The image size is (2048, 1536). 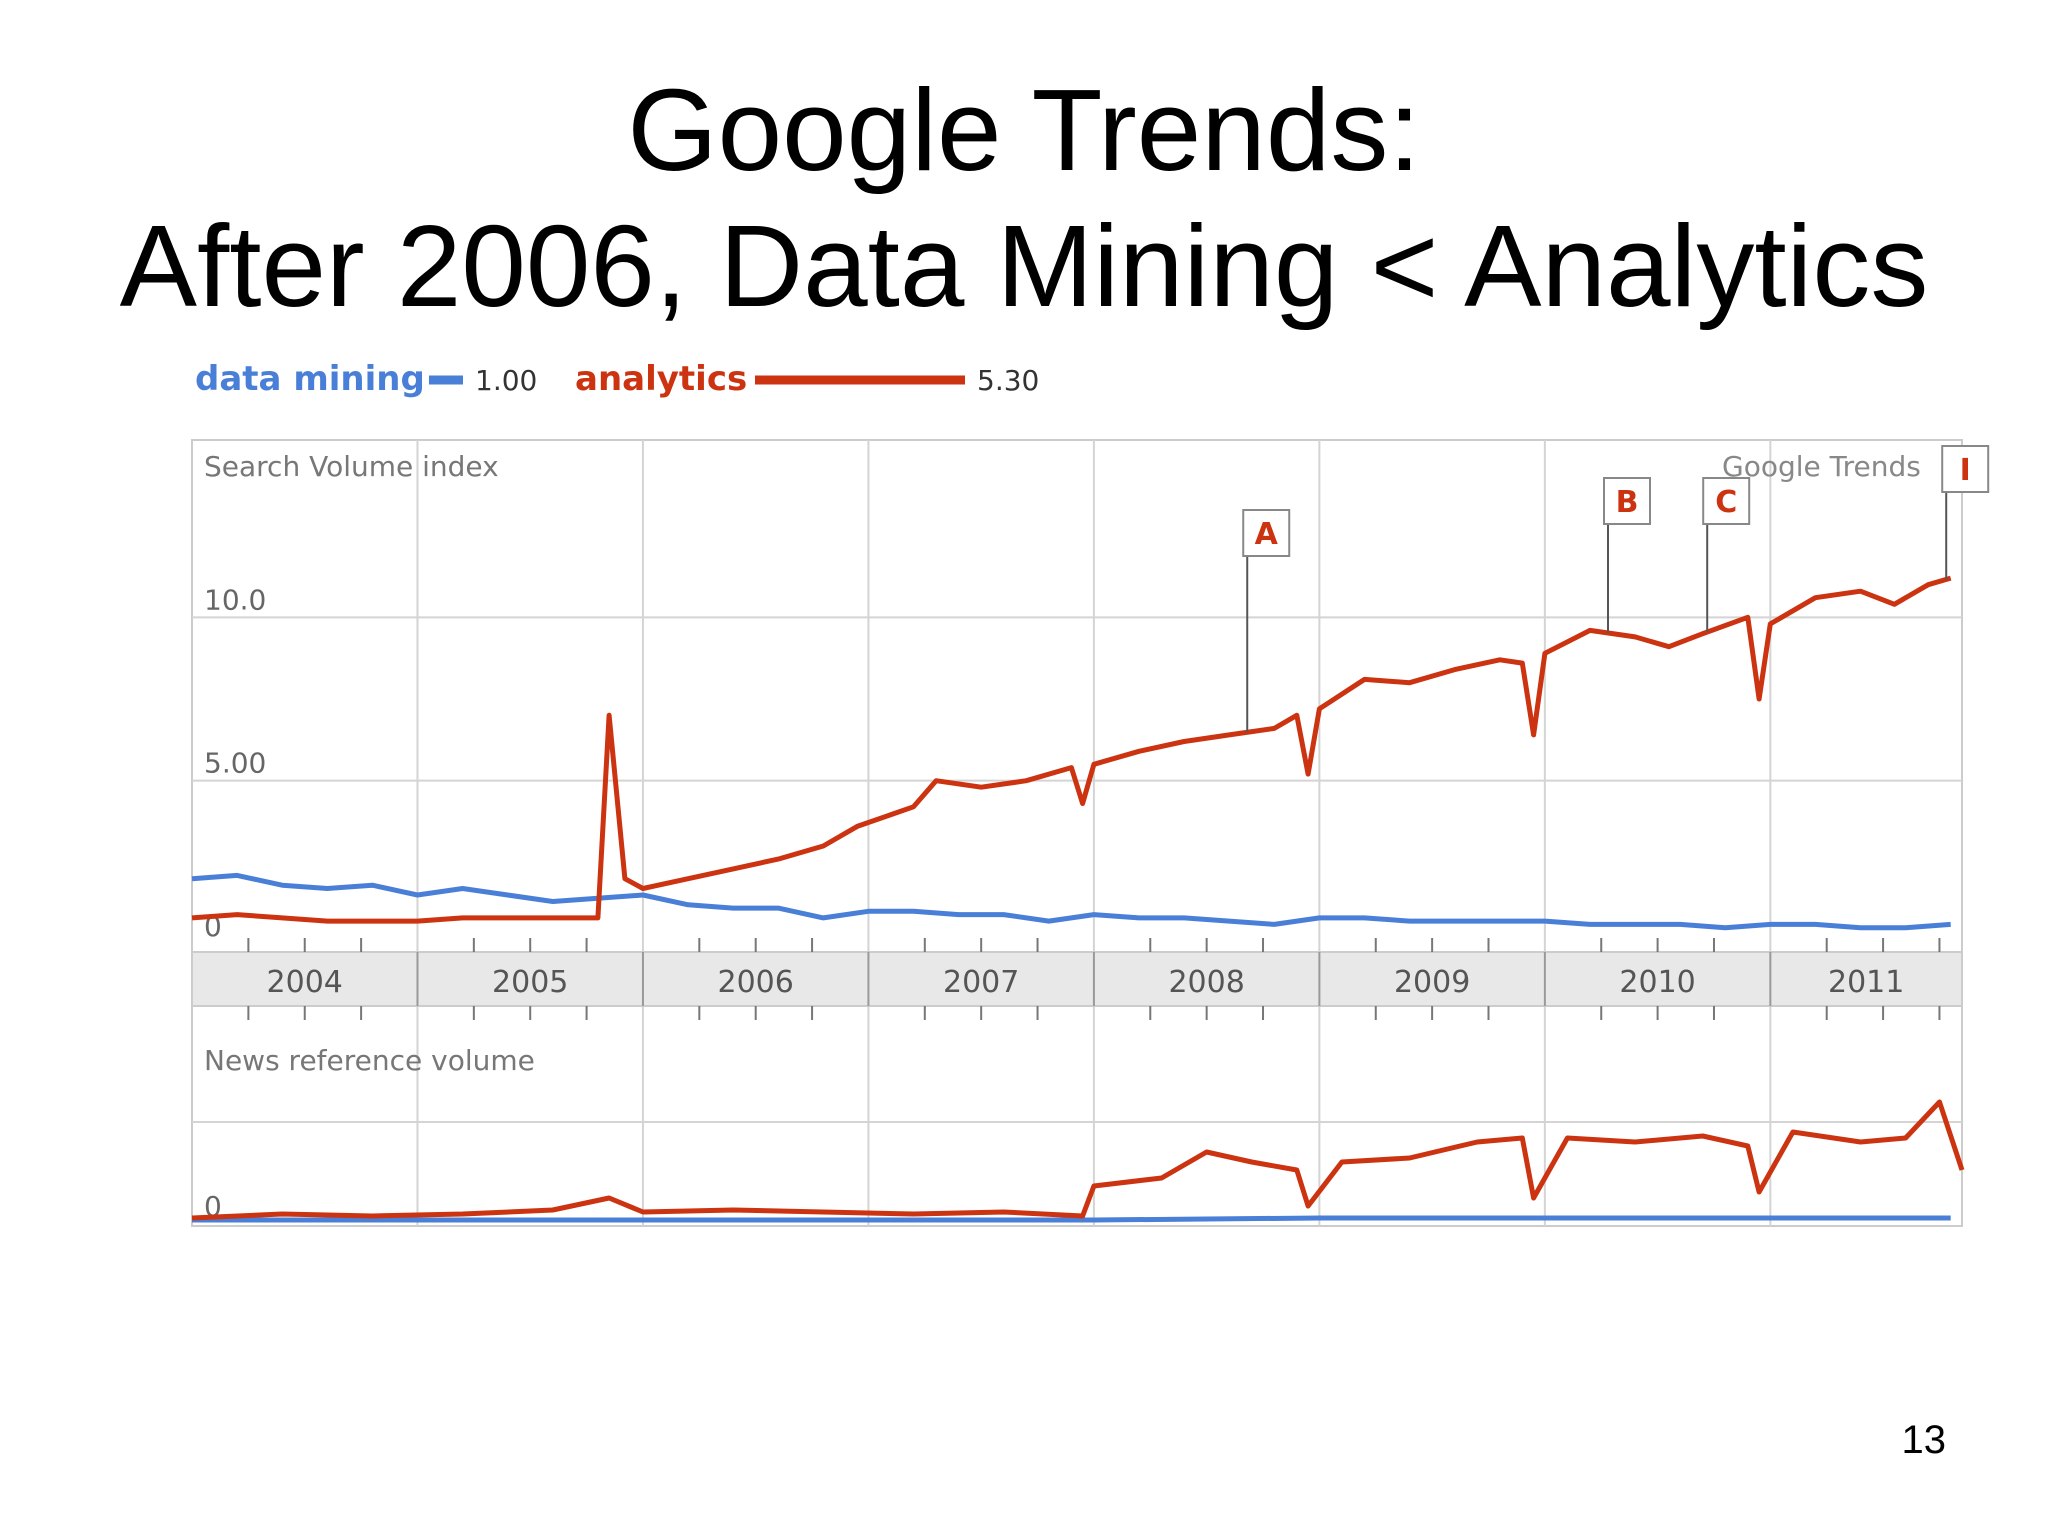 I want to click on slide-title-line-2: After 2006, Data Mining < Analytics, so click(x=1024, y=266).